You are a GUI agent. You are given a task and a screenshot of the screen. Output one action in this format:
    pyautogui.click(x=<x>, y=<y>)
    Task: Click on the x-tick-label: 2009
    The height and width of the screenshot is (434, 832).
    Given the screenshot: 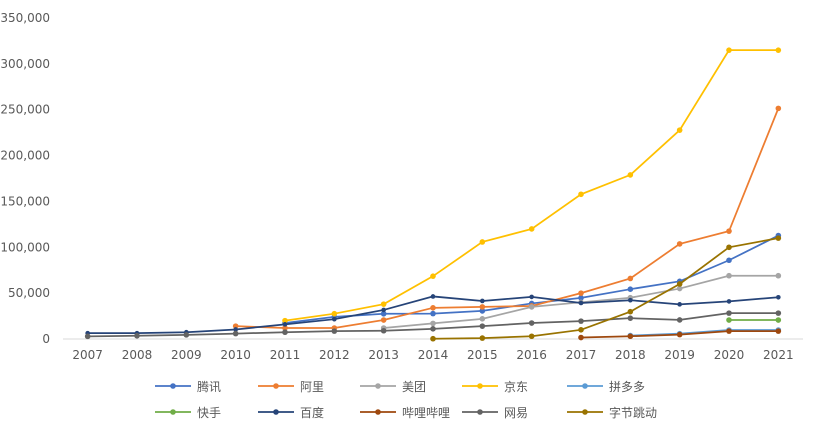 What is the action you would take?
    pyautogui.click(x=186, y=355)
    